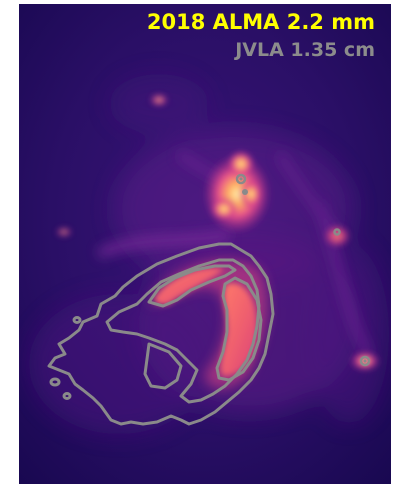 The image size is (404, 487). Describe the element at coordinates (305, 50) in the screenshot. I see `secondary-observation-label: JVLA 1.35 cm` at that location.